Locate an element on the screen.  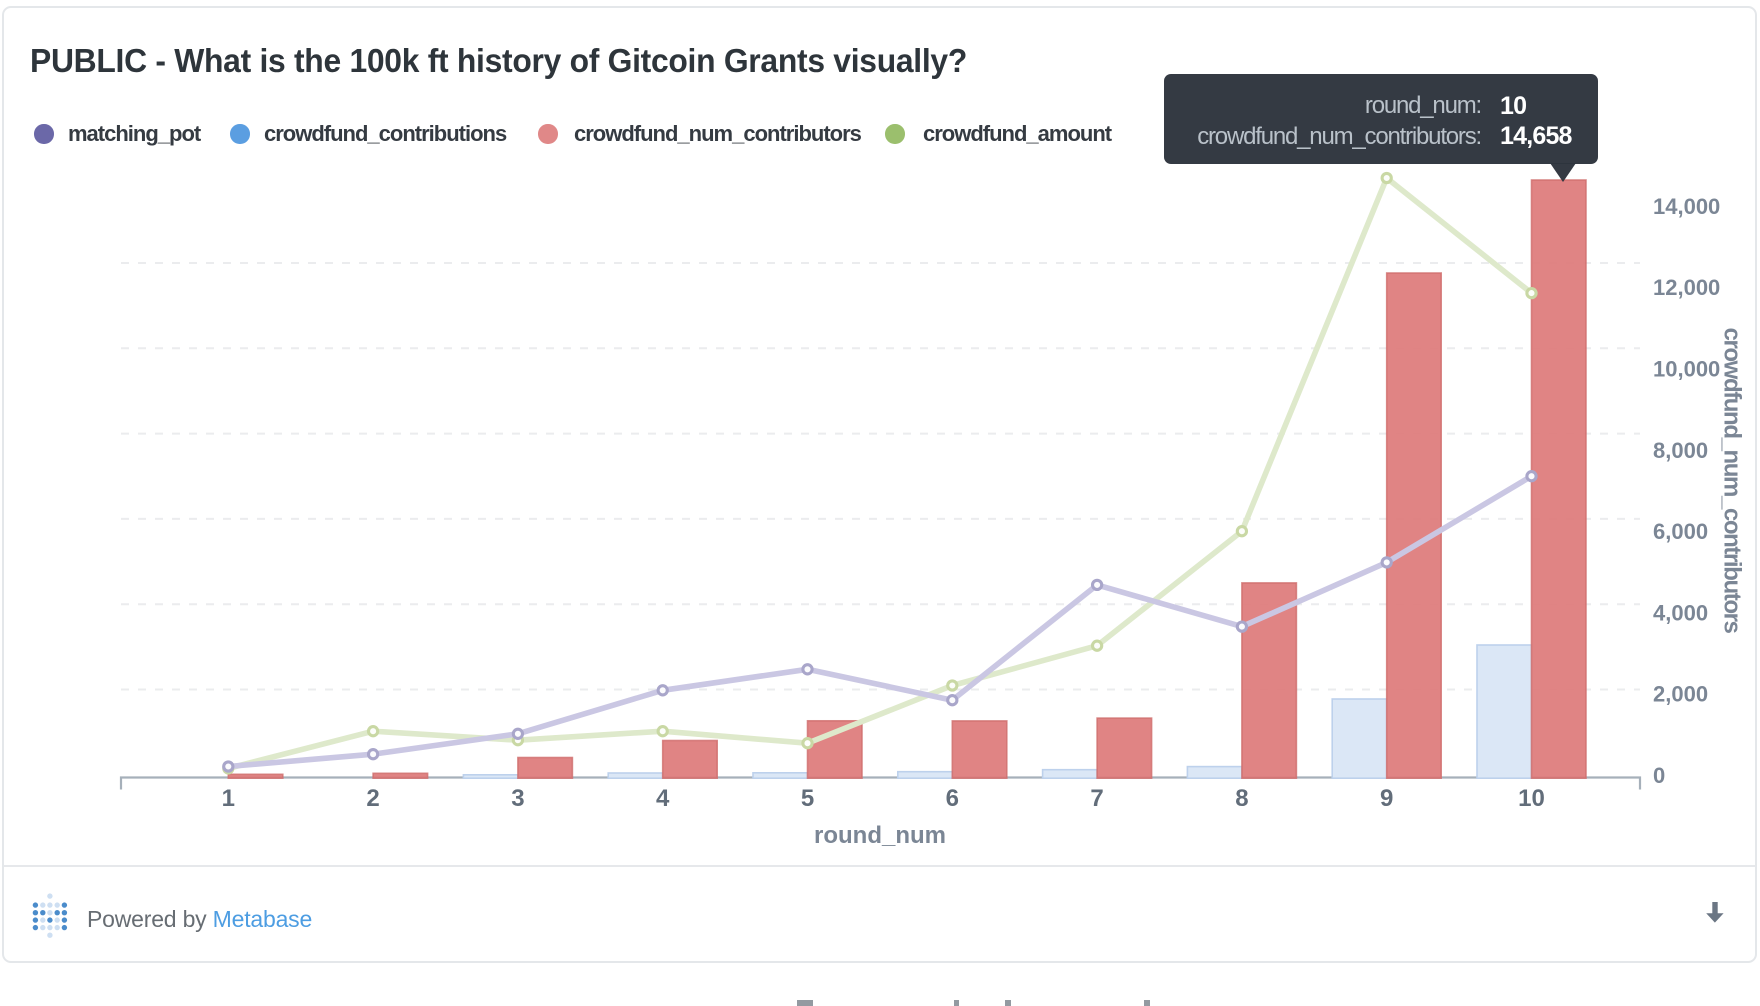
svg-text: 4 is located at coordinates (663, 798).